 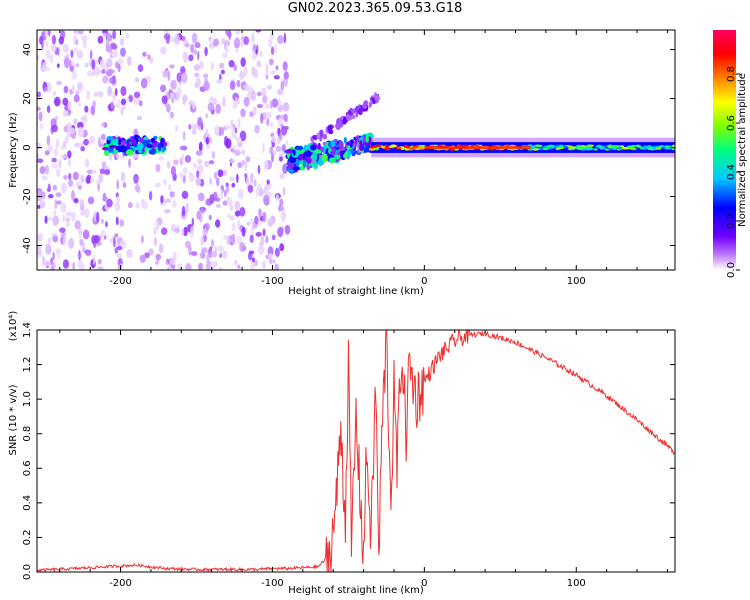 What do you see at coordinates (724, 150) in the screenshot?
I see `colorbar-gradient` at bounding box center [724, 150].